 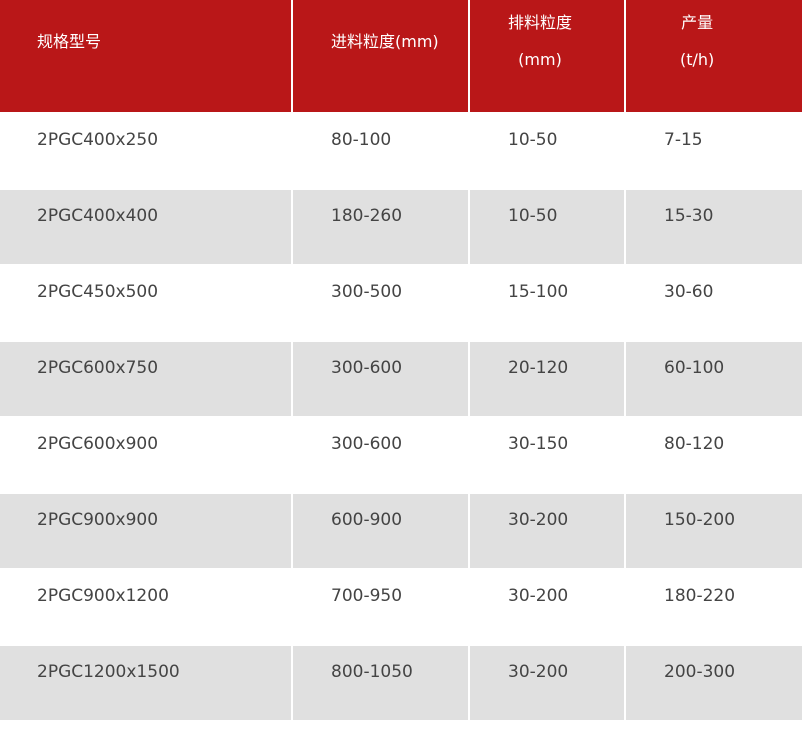 I want to click on table-row: 2PGC600x750 300-600 20-120 60-100, so click(x=401, y=378).